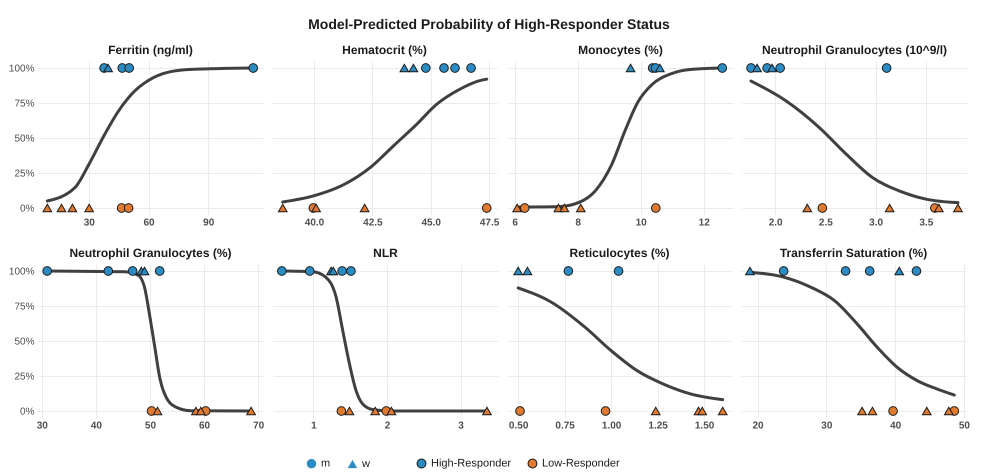 This screenshot has height=475, width=981. Describe the element at coordinates (325, 464) in the screenshot. I see `text: m` at that location.